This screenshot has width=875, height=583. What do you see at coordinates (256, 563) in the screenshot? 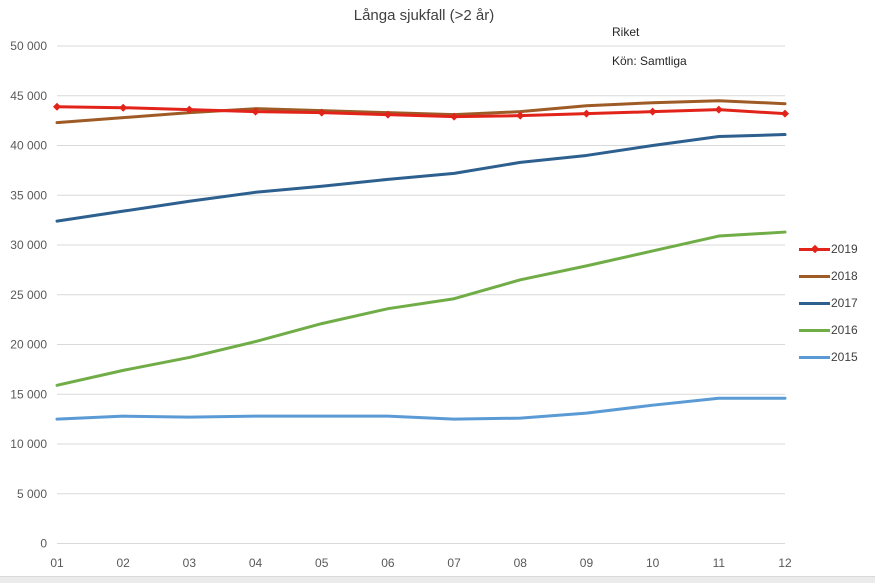
I see `x-axis-tick-label: 04` at bounding box center [256, 563].